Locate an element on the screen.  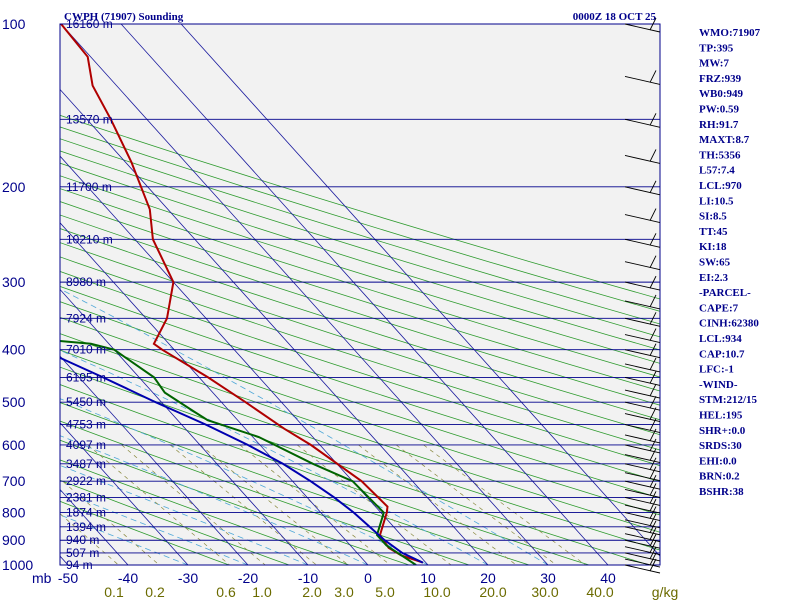
height-label: 4097 m is located at coordinates (86, 445).